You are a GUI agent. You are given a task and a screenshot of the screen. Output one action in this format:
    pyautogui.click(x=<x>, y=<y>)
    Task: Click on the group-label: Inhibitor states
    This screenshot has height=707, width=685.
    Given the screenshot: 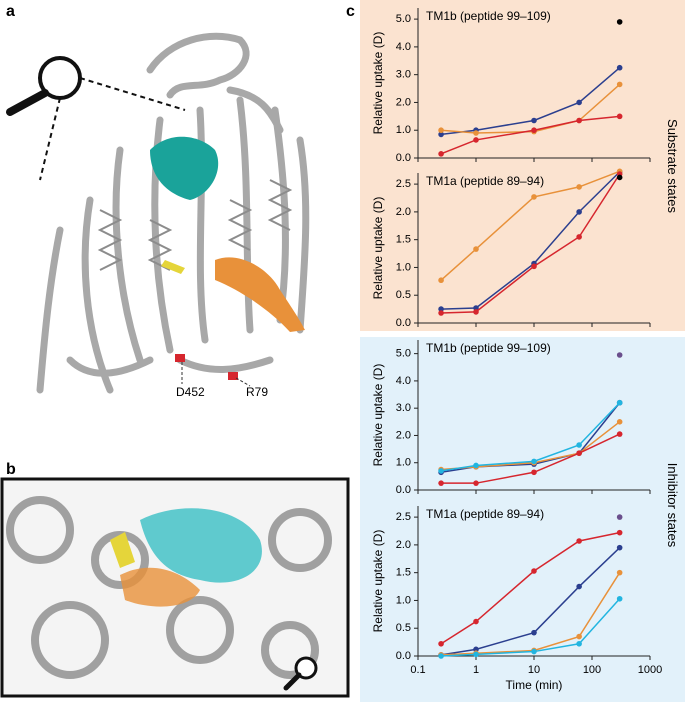 What is the action you would take?
    pyautogui.click(x=672, y=505)
    